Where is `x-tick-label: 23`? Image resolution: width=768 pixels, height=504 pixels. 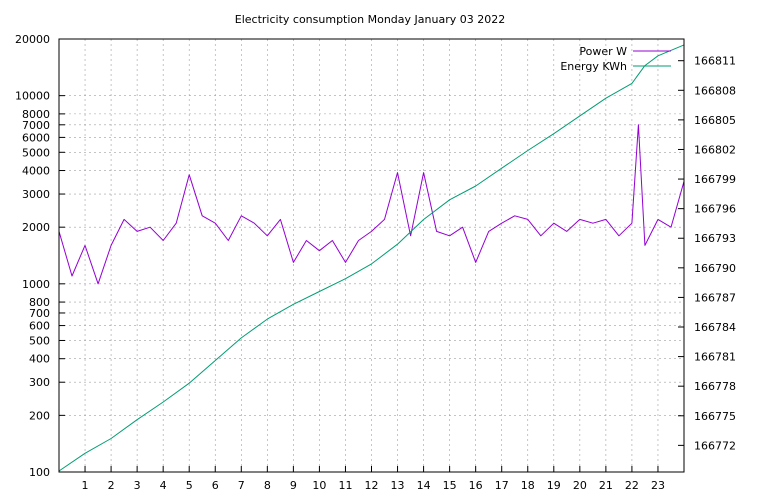 x-tick-label: 23 is located at coordinates (658, 485).